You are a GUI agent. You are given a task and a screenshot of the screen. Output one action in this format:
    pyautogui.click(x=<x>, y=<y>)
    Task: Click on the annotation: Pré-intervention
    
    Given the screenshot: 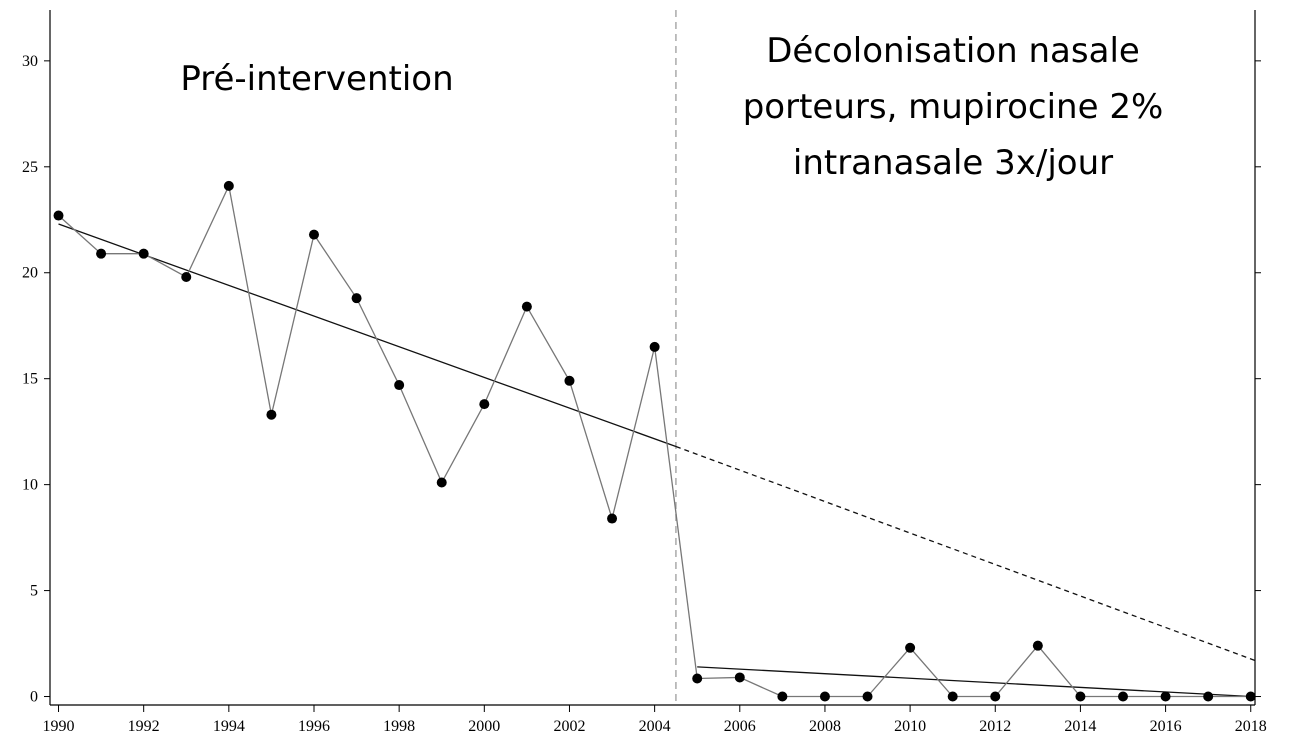 What is the action you would take?
    pyautogui.click(x=316, y=79)
    